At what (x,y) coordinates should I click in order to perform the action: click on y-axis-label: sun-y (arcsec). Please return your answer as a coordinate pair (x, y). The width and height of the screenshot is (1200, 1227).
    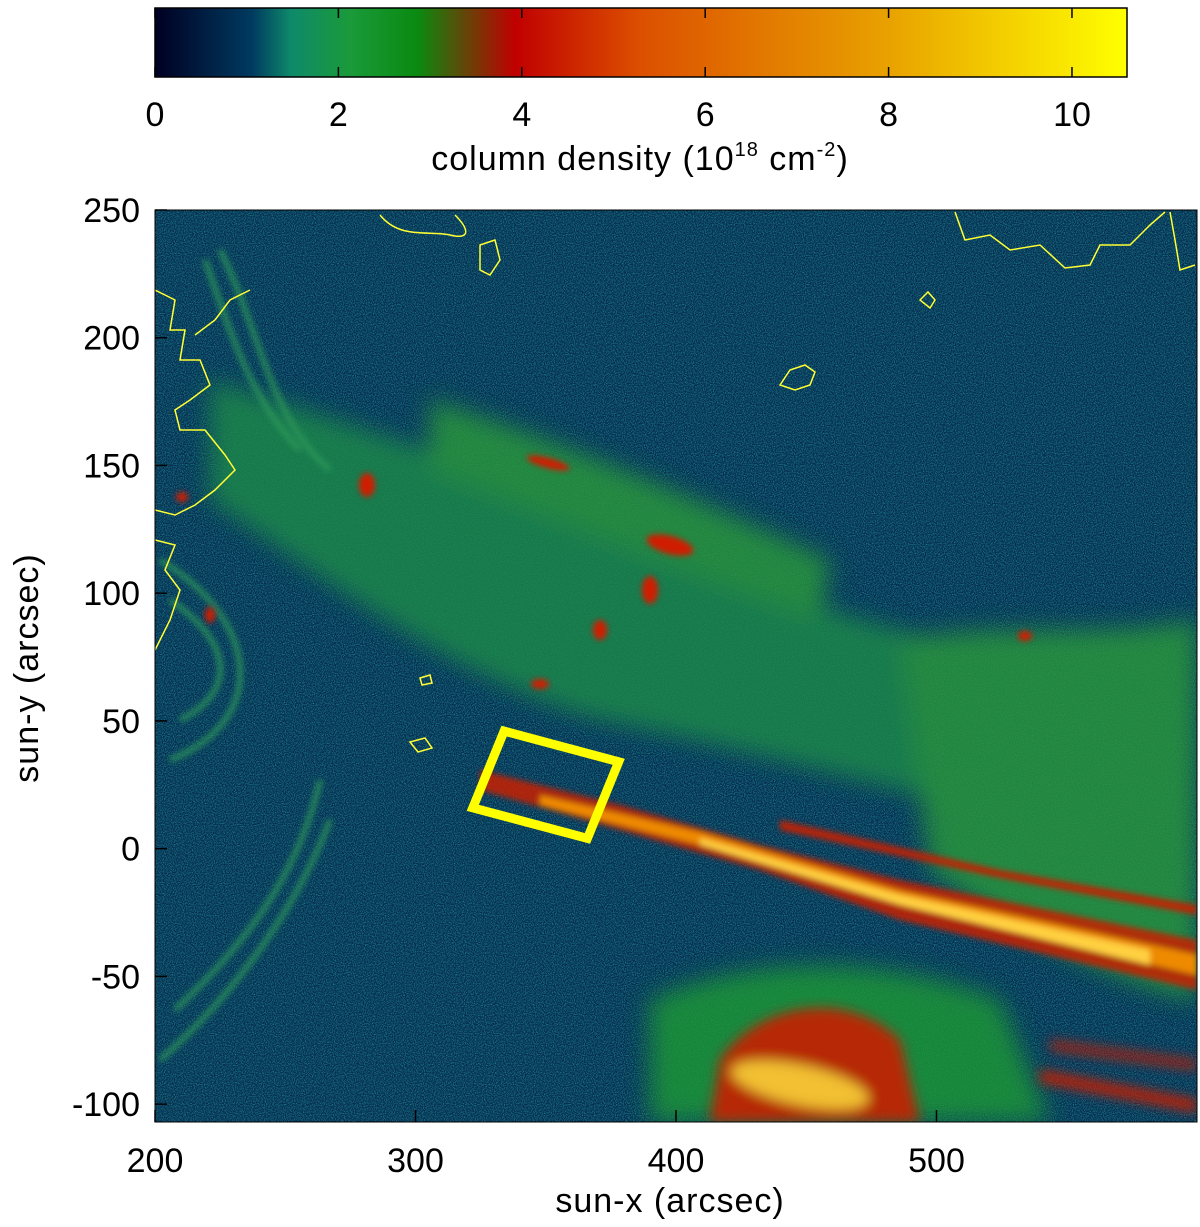
    Looking at the image, I should click on (27, 667).